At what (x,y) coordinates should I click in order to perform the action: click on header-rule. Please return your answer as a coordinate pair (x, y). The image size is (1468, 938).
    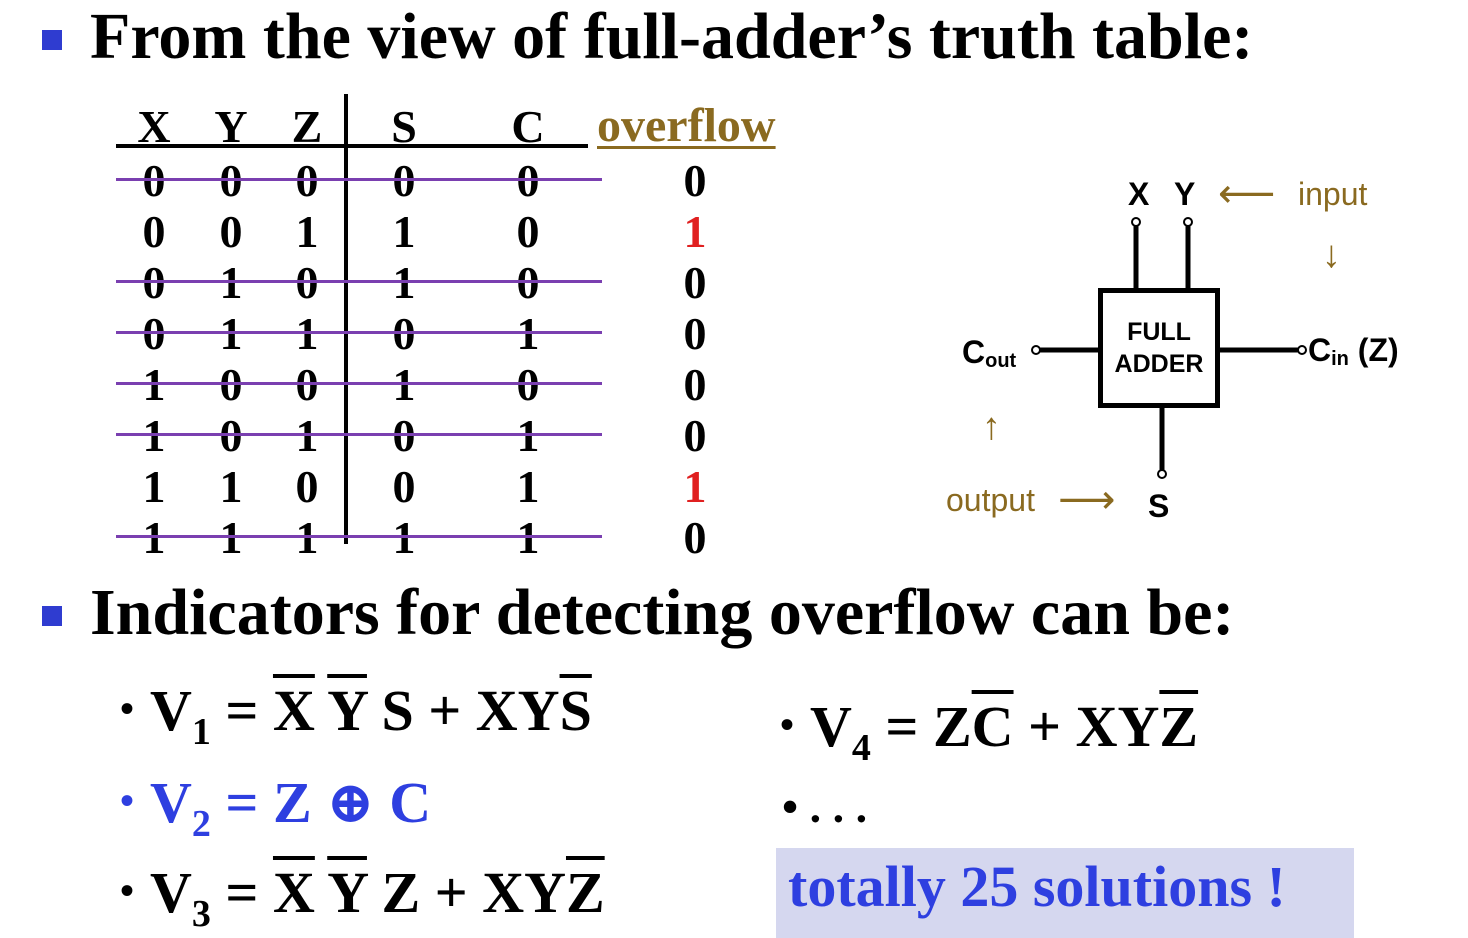
    Looking at the image, I should click on (352, 146).